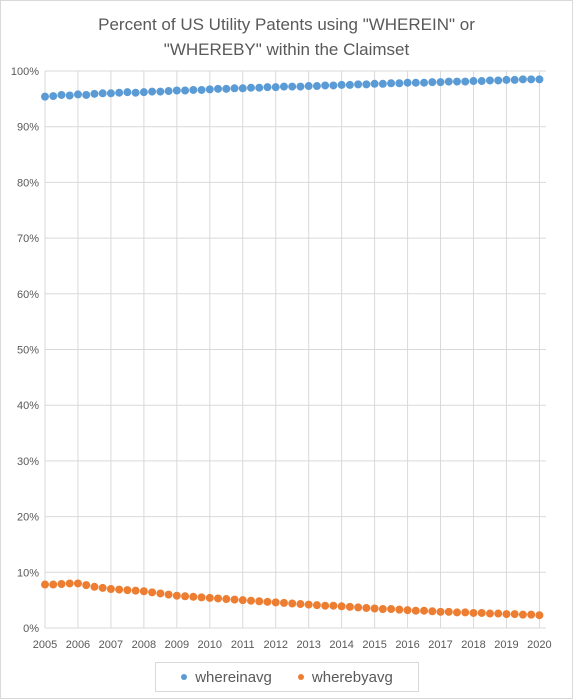  What do you see at coordinates (440, 645) in the screenshot?
I see `x-tick-label: 2017` at bounding box center [440, 645].